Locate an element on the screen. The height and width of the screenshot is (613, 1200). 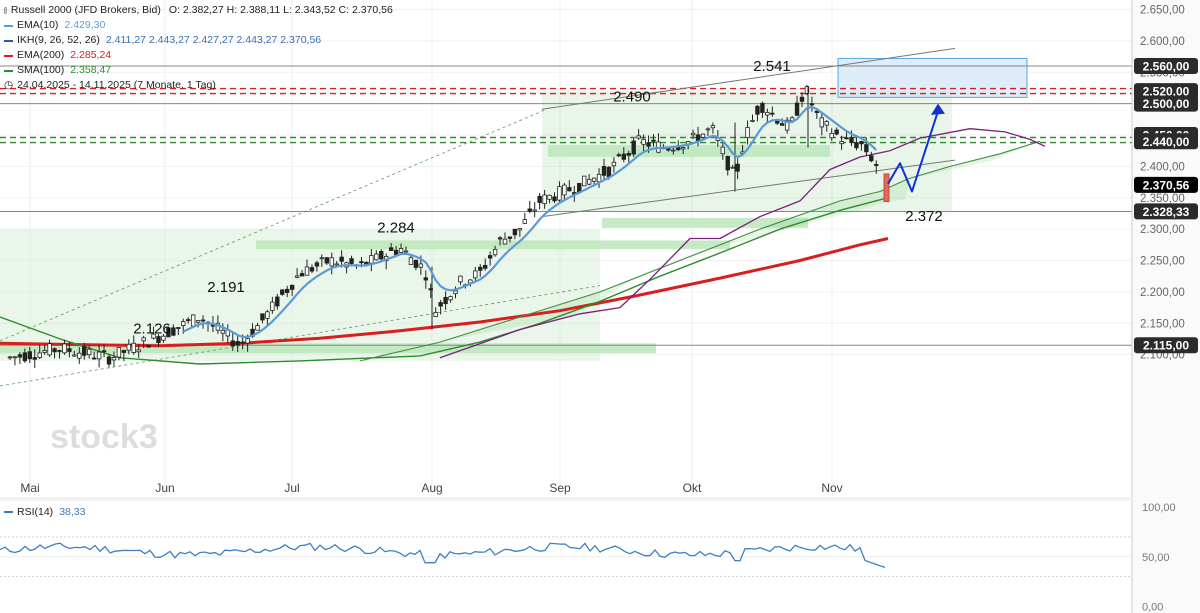
price-badge-label: 2.115,00 is located at coordinates (1166, 346).